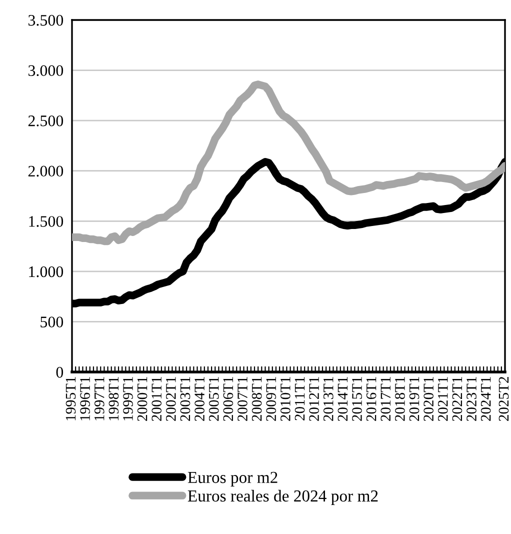 This screenshot has width=511, height=534. I want to click on x-tick-label: 2000T1, so click(142, 399).